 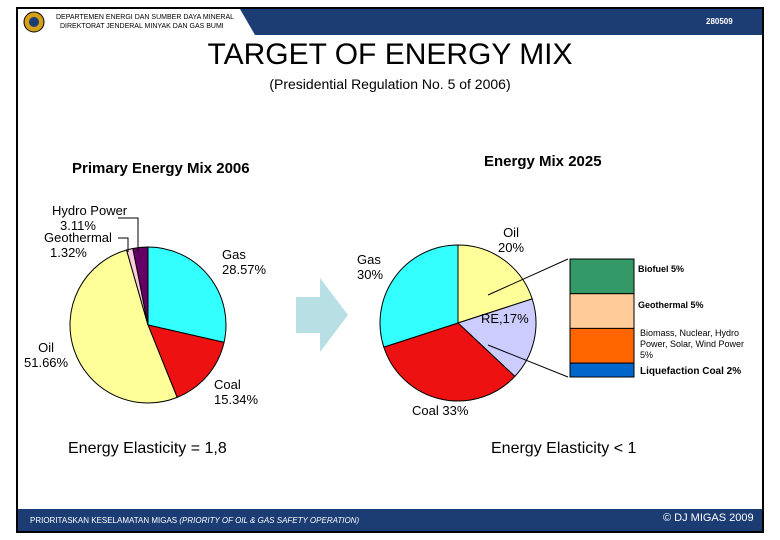 What do you see at coordinates (161, 168) in the screenshot?
I see `chart-2006-title: Primary Energy Mix 2006` at bounding box center [161, 168].